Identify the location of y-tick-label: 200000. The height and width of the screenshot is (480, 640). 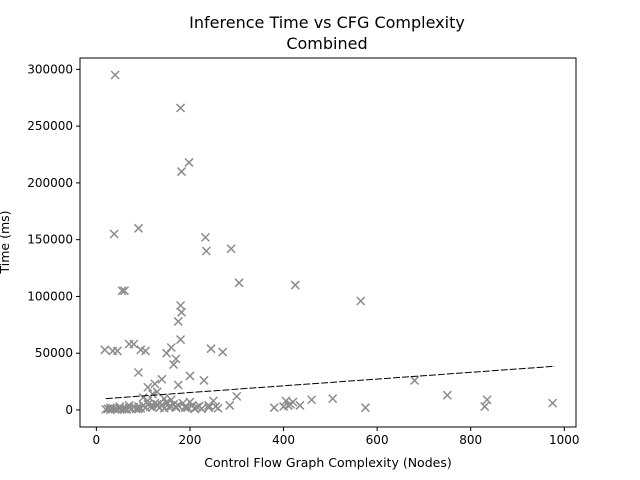
(50, 183).